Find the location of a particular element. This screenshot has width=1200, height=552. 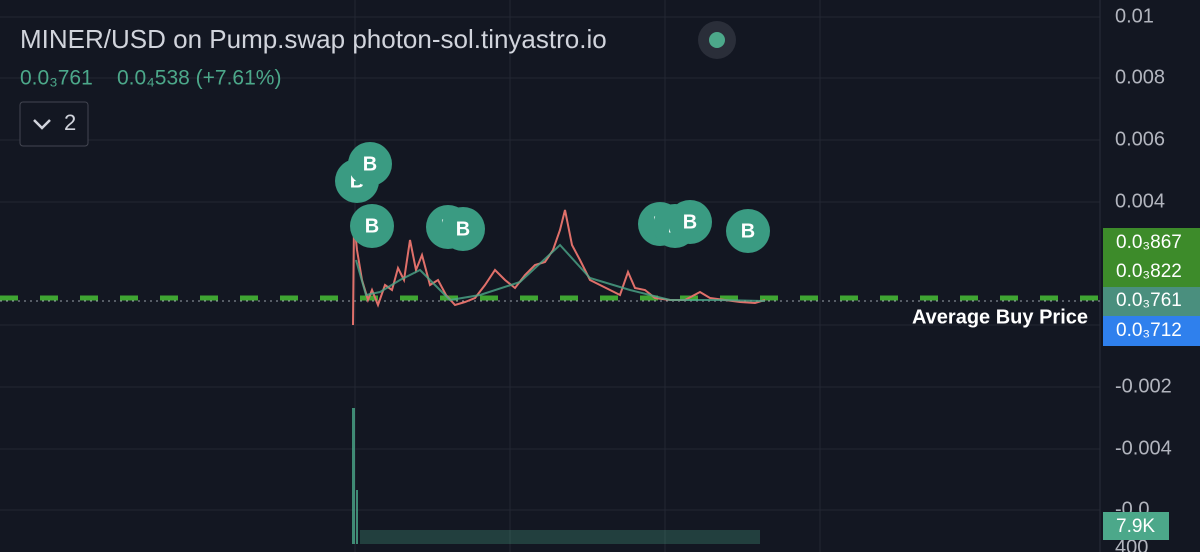

axis-label: -0.004 is located at coordinates (1143, 448).